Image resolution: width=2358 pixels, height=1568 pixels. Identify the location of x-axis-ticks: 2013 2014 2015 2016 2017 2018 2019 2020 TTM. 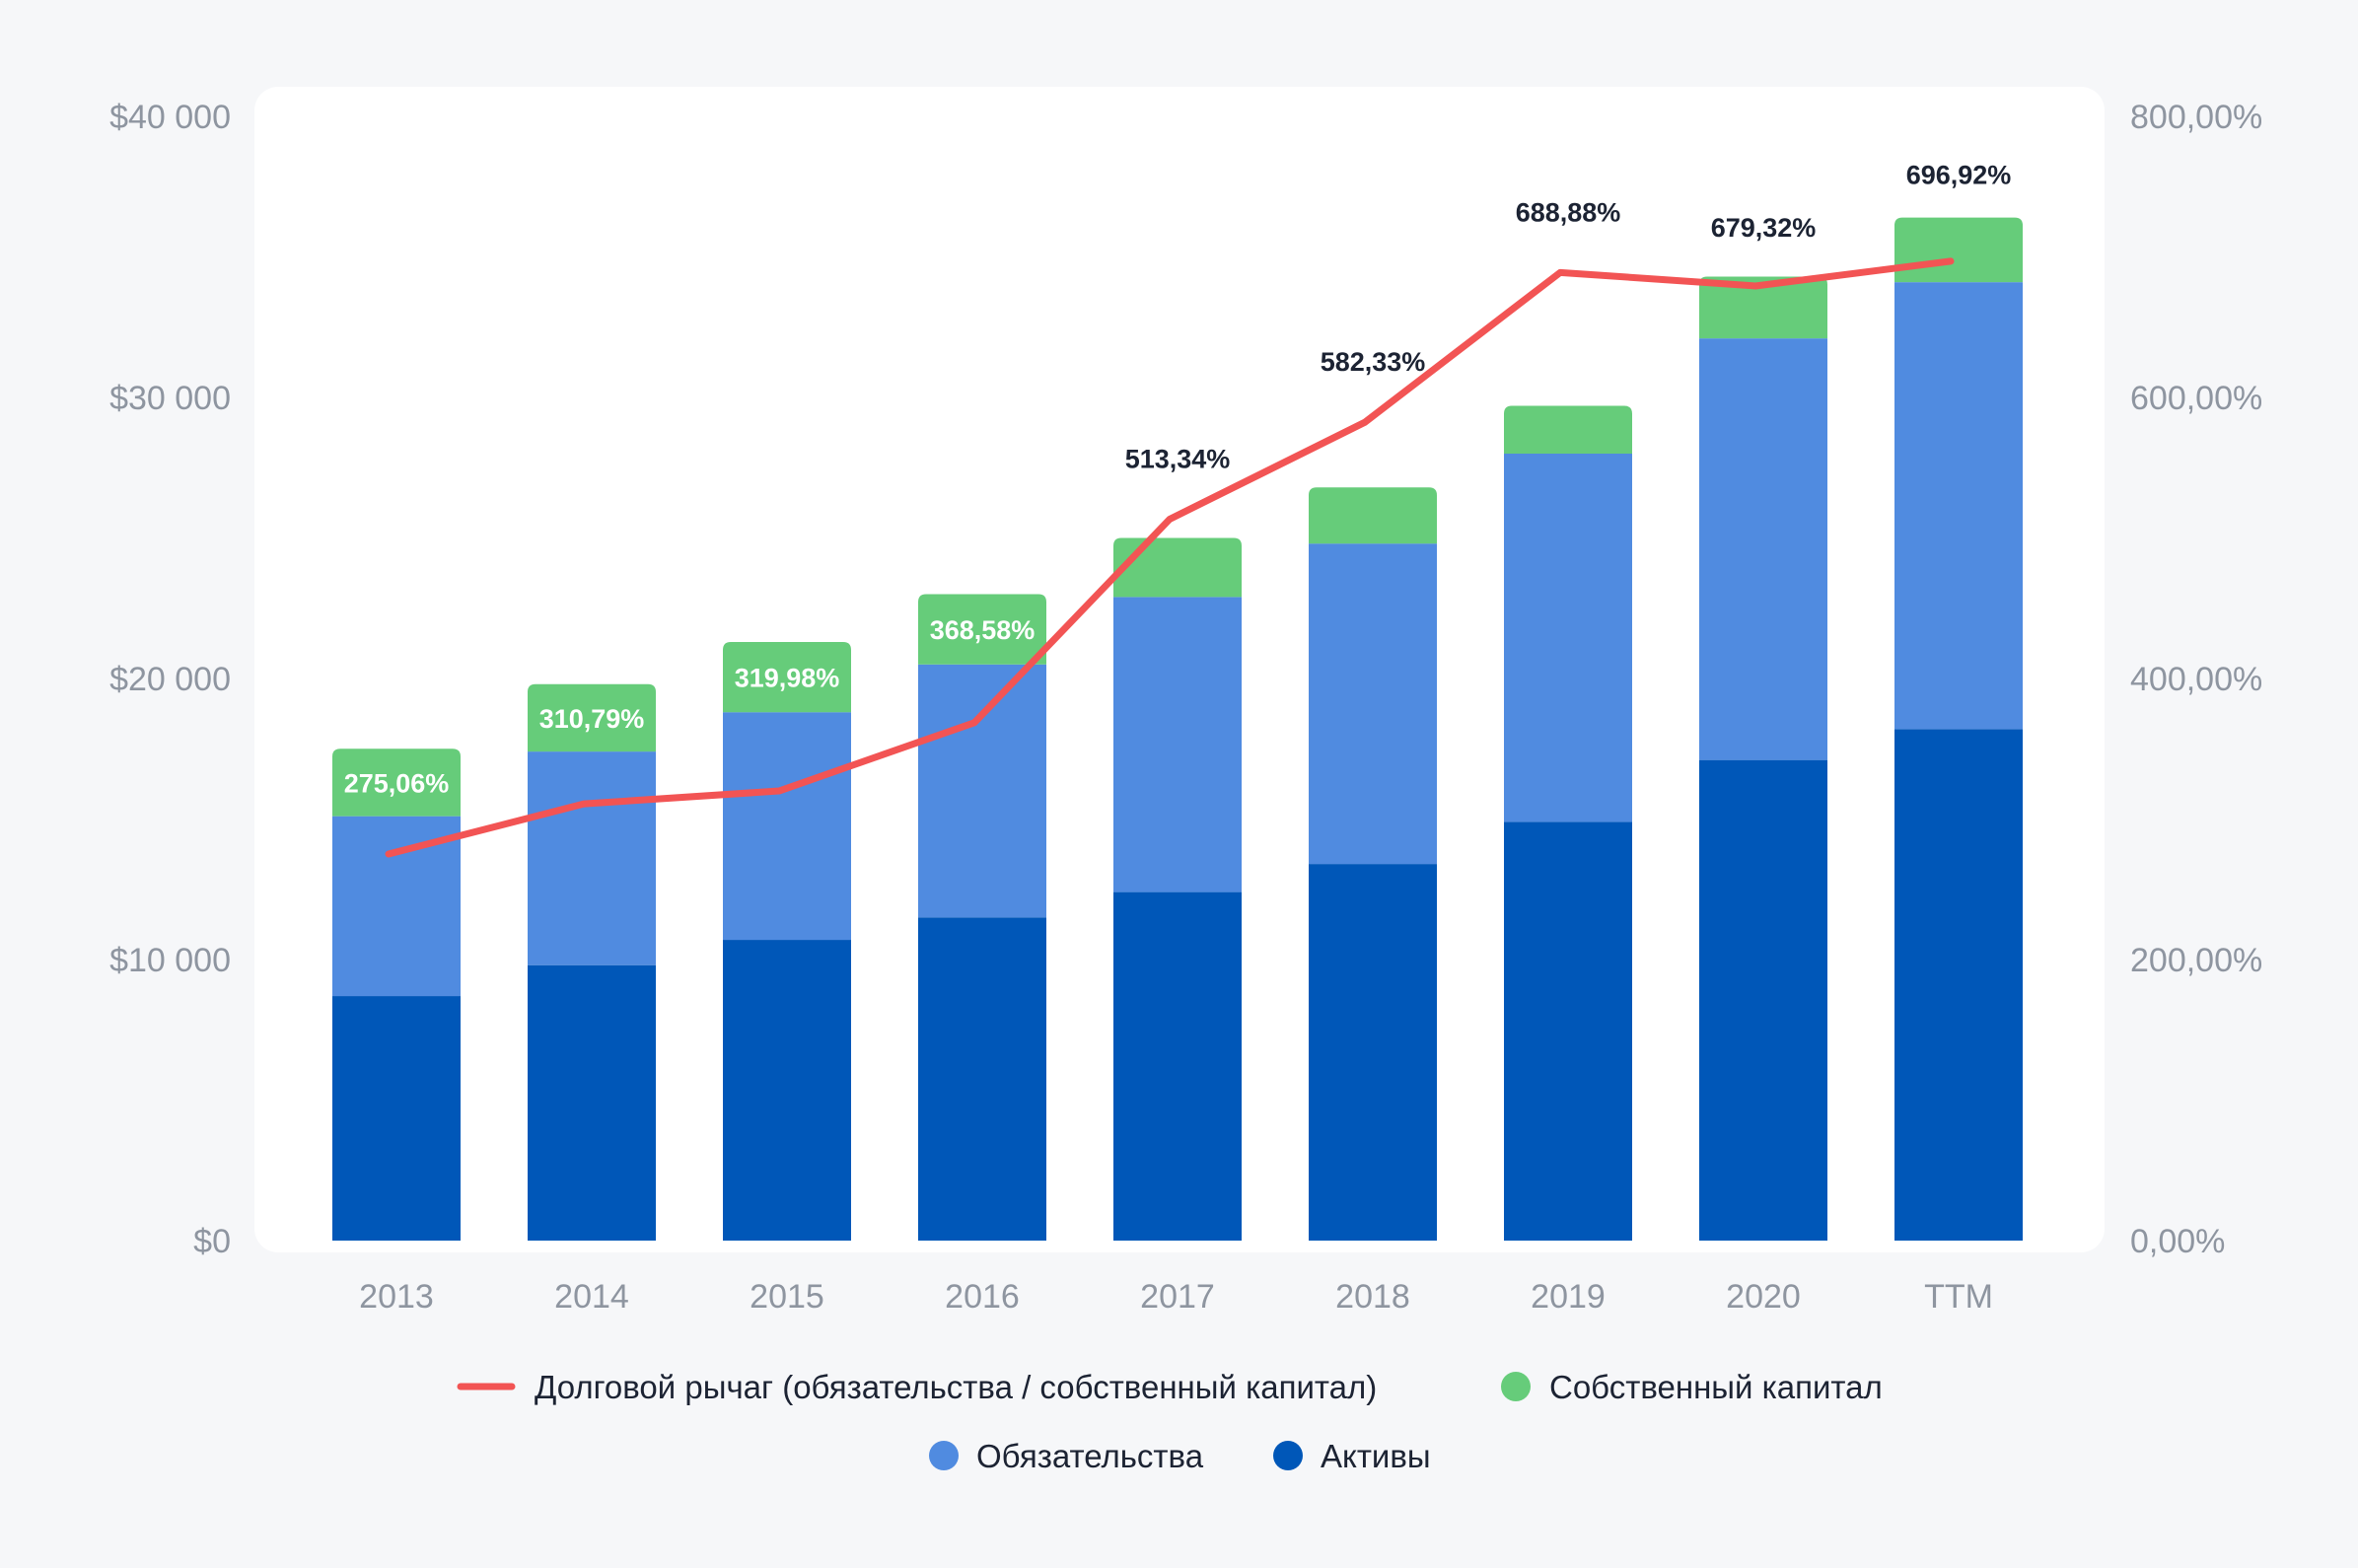
(1176, 1297).